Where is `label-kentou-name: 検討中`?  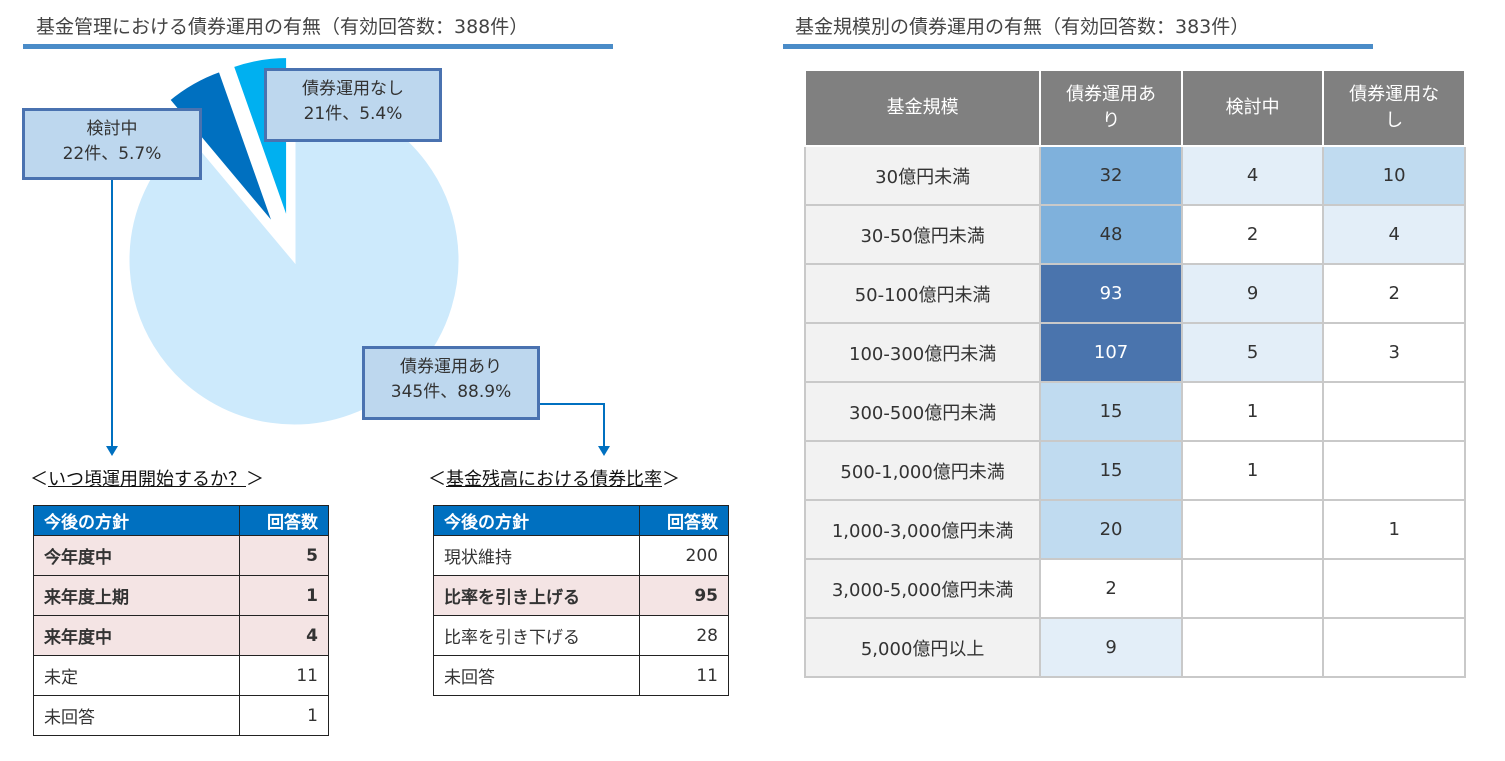
label-kentou-name: 検討中 is located at coordinates (112, 129).